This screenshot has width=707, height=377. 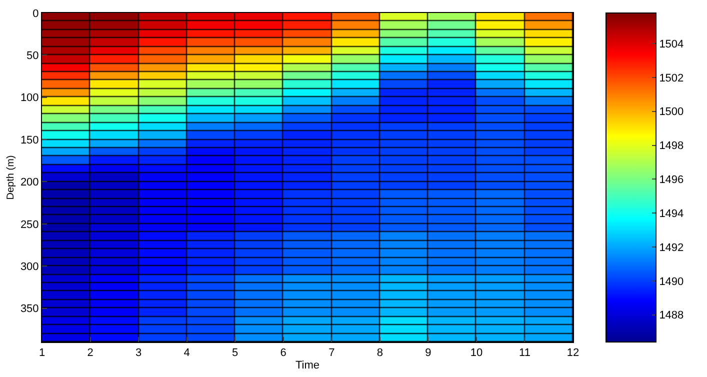 I want to click on color-bar-label: 1490, so click(x=671, y=282).